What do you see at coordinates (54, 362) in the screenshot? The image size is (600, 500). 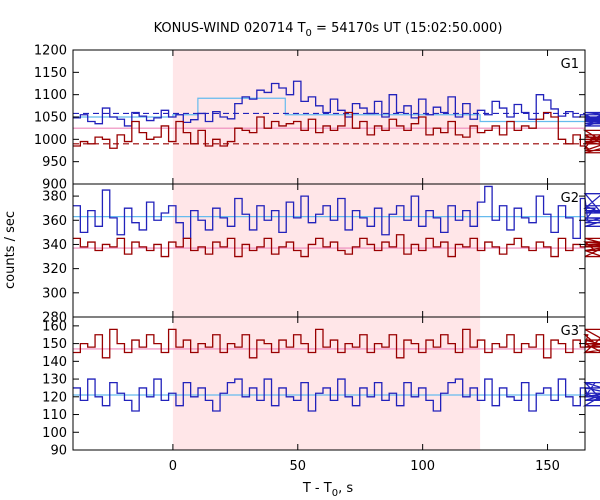 I see `y-tick-label: 140` at bounding box center [54, 362].